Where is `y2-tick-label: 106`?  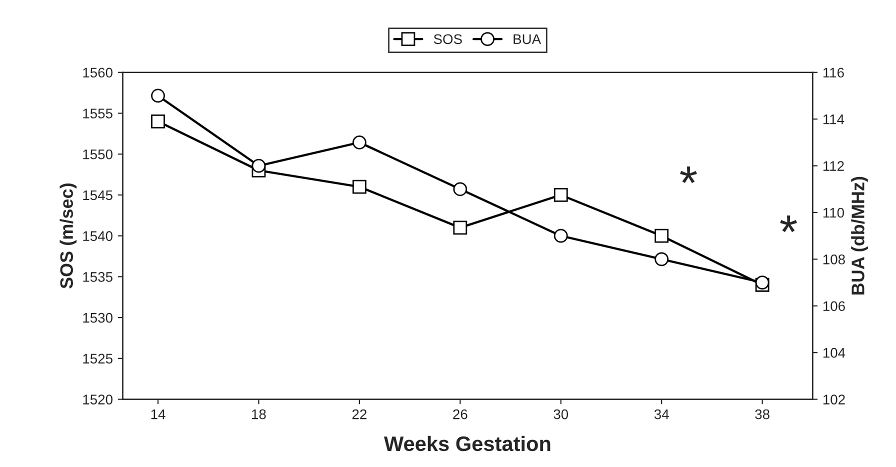 y2-tick-label: 106 is located at coordinates (834, 306).